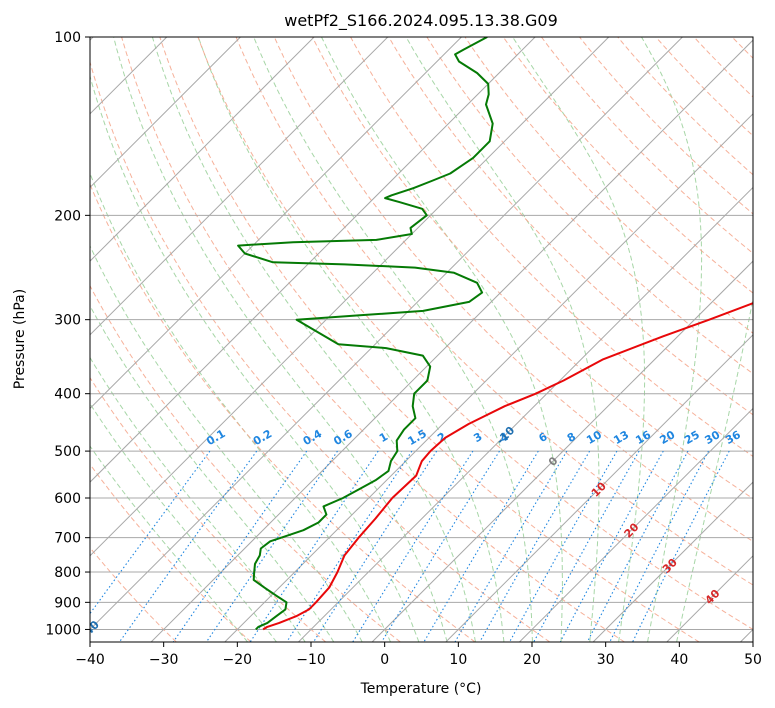 Image resolution: width=775 pixels, height=708 pixels. What do you see at coordinates (311, 660) in the screenshot?
I see `x-tick-label: −10` at bounding box center [311, 660].